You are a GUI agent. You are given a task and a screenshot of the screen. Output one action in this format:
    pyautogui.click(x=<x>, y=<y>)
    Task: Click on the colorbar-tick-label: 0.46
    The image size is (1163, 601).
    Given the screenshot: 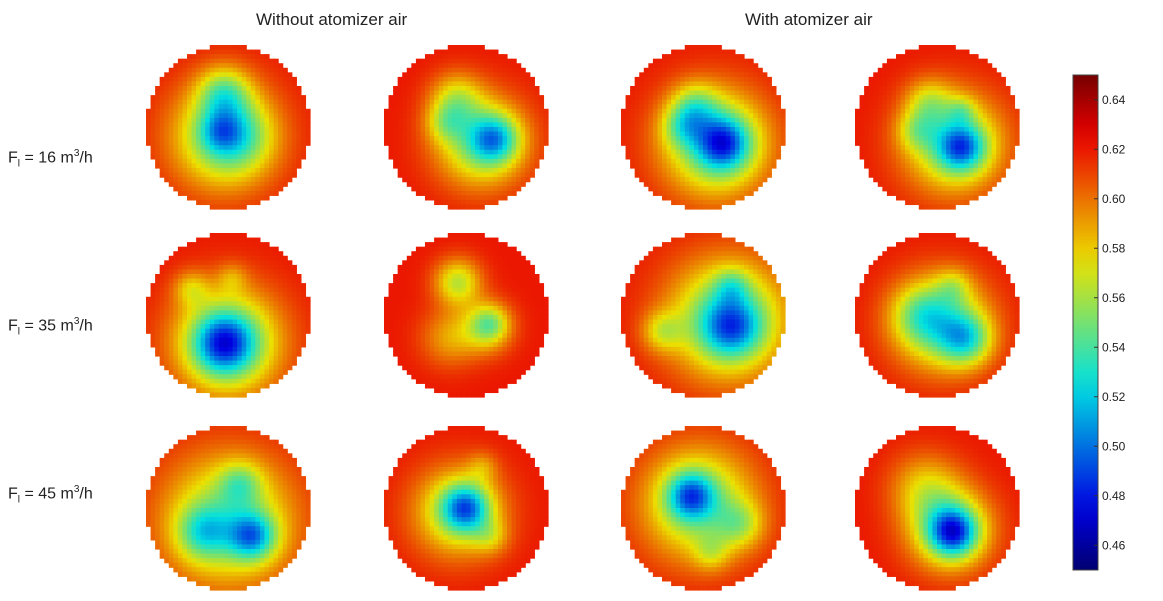 What is the action you would take?
    pyautogui.click(x=1114, y=545)
    